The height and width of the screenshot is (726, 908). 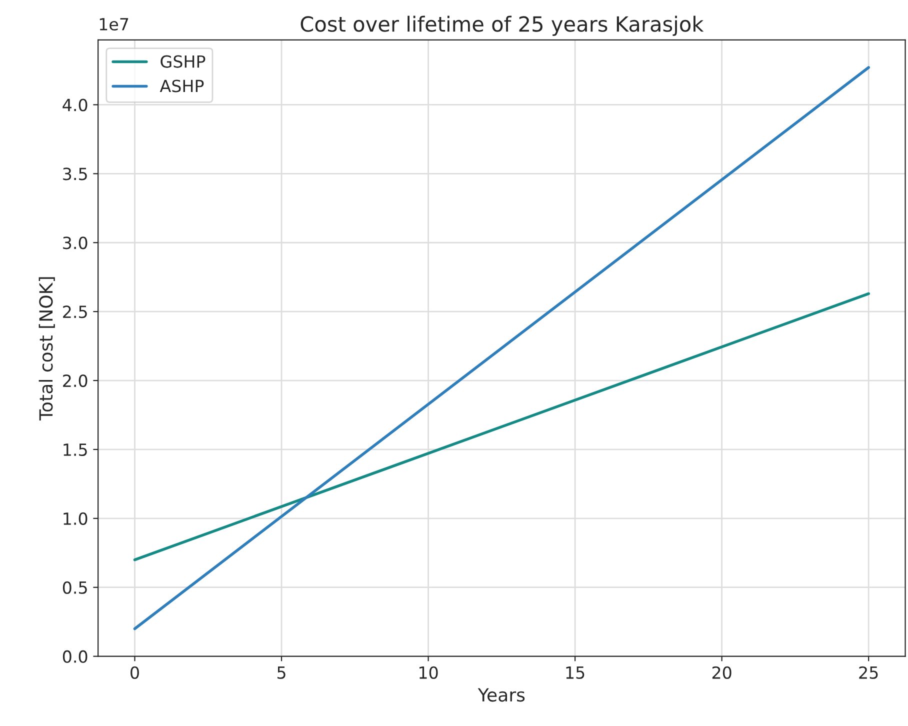 What do you see at coordinates (182, 86) in the screenshot?
I see `legend-label: ASHP` at bounding box center [182, 86].